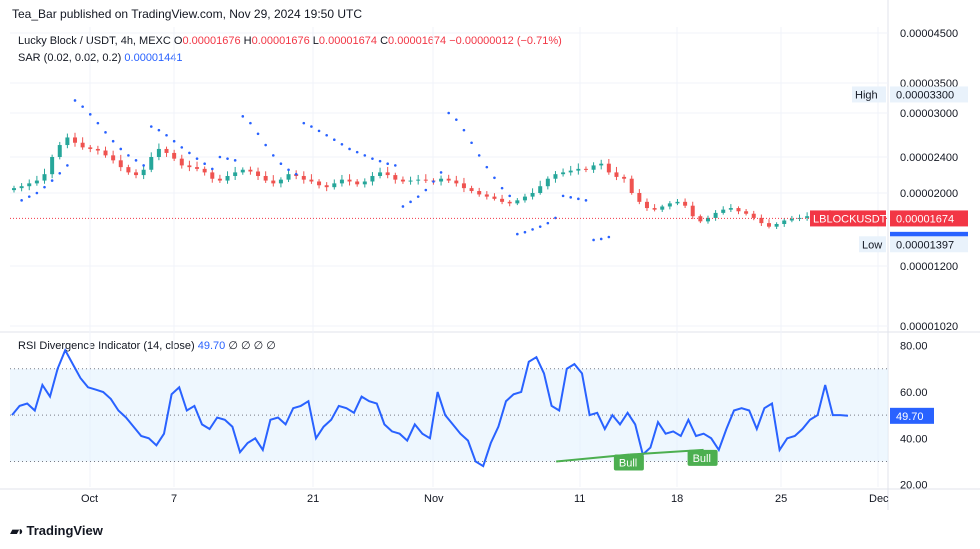  What do you see at coordinates (925, 95) in the screenshot?
I see `price-value-tag-text: 0.00003300` at bounding box center [925, 95].